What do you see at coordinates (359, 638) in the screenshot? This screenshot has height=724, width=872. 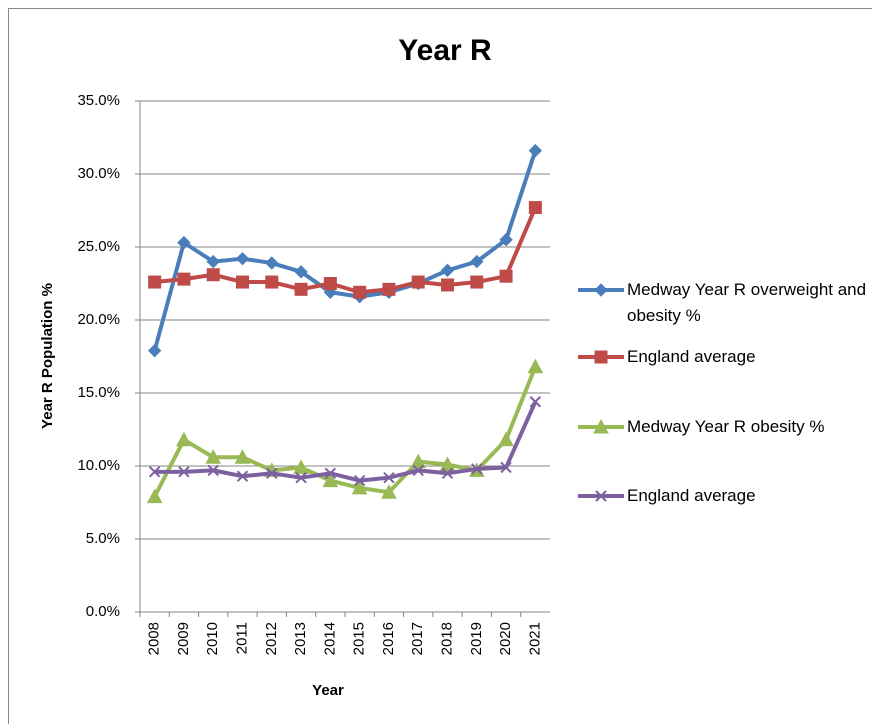 I see `x-tick-label: 2015` at bounding box center [359, 638].